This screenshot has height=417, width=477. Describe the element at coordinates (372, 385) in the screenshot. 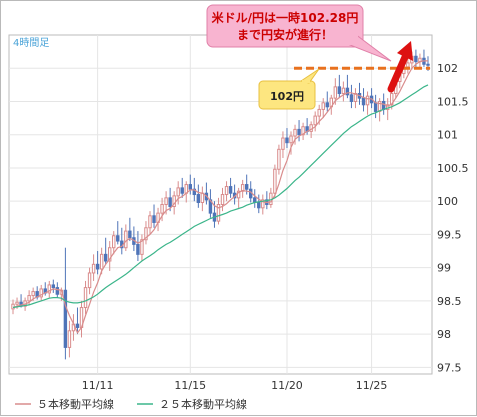

I see `x-tick-label: 11/25` at that location.